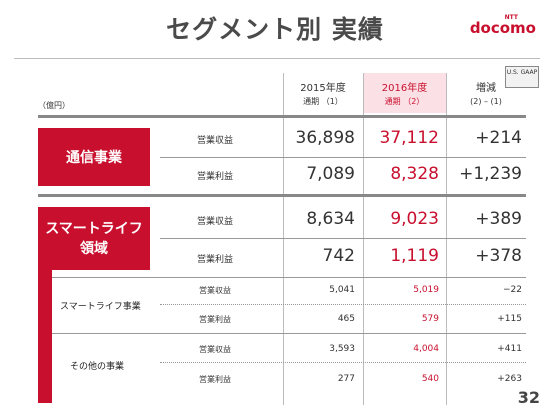  What do you see at coordinates (330, 219) in the screenshot?
I see `smartlife-revenue-2015: 8,634` at bounding box center [330, 219].